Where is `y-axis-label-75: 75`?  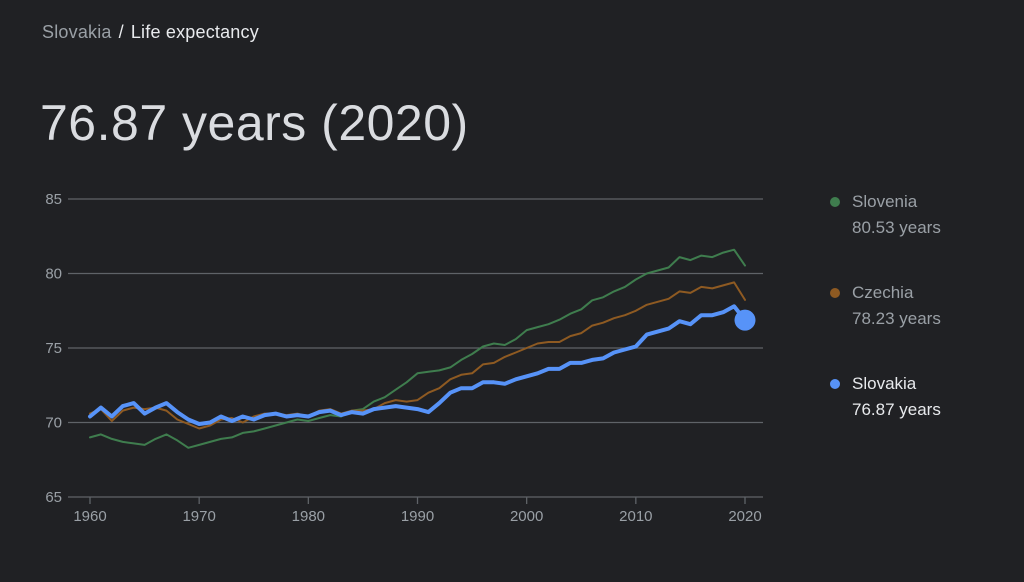 y-axis-label-75: 75 is located at coordinates (53, 348).